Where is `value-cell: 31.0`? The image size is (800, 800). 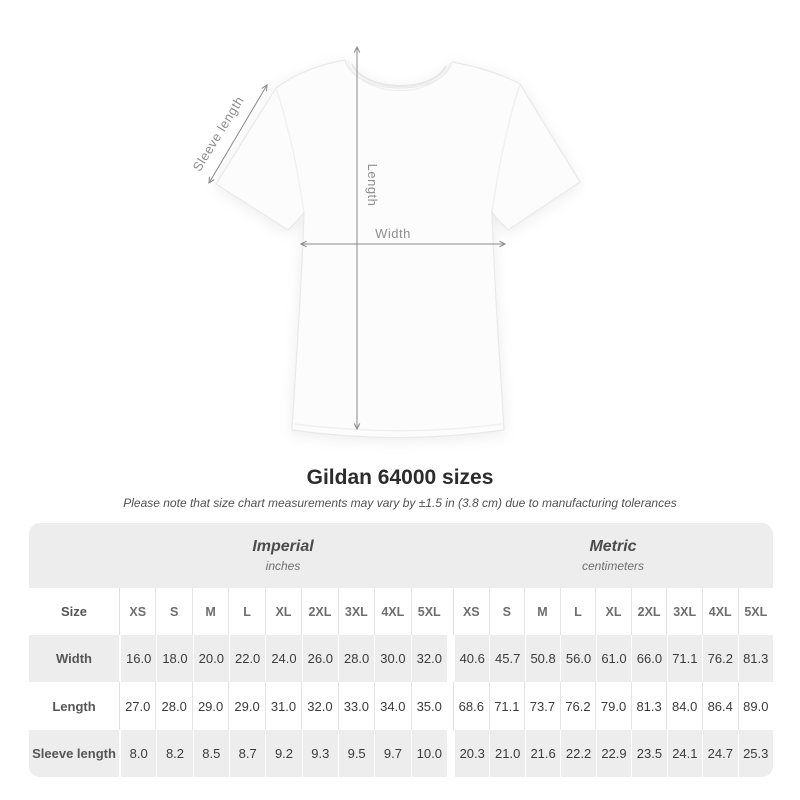
value-cell: 31.0 is located at coordinates (282, 706).